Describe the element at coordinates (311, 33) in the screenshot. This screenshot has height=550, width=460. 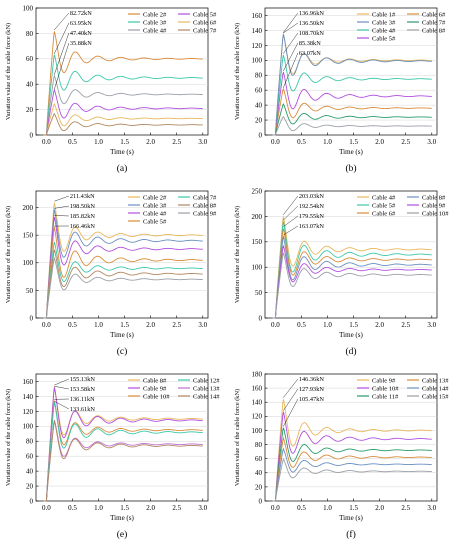
I see `peak-annotation: 108.70kN` at that location.